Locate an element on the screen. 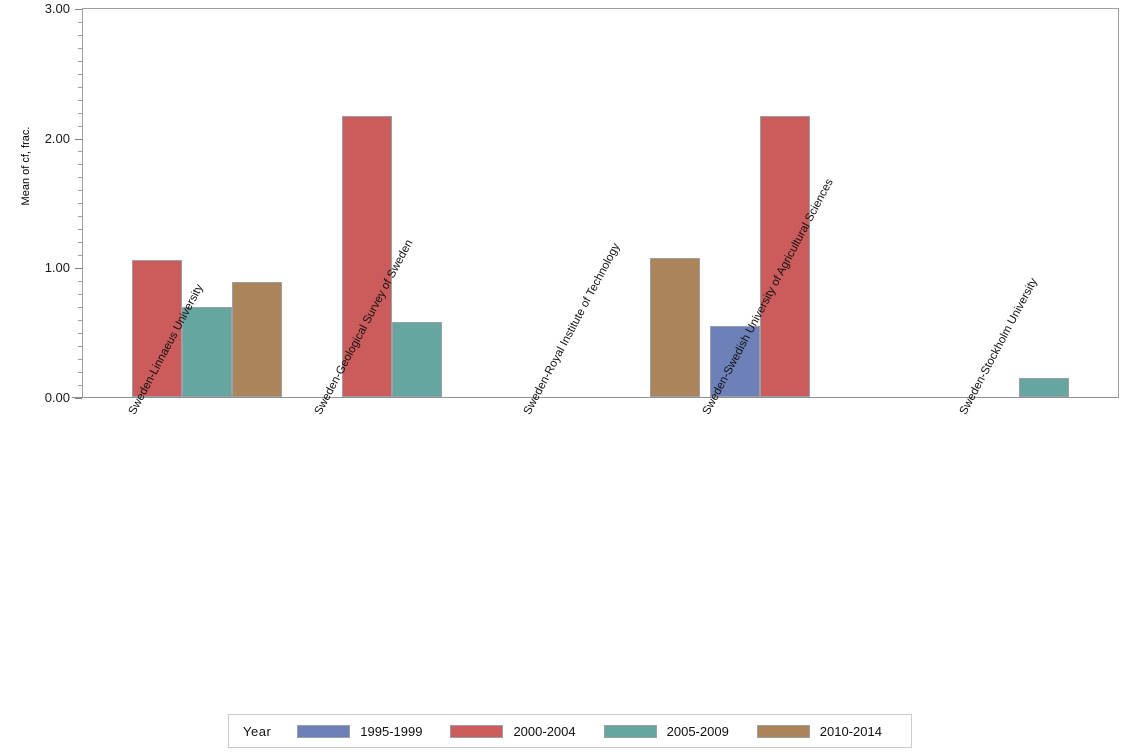 Image resolution: width=1134 pixels, height=756 pixels. legend-entries: 1995-1999 2000-2004 2005-2009 2010-2014 is located at coordinates (603, 731).